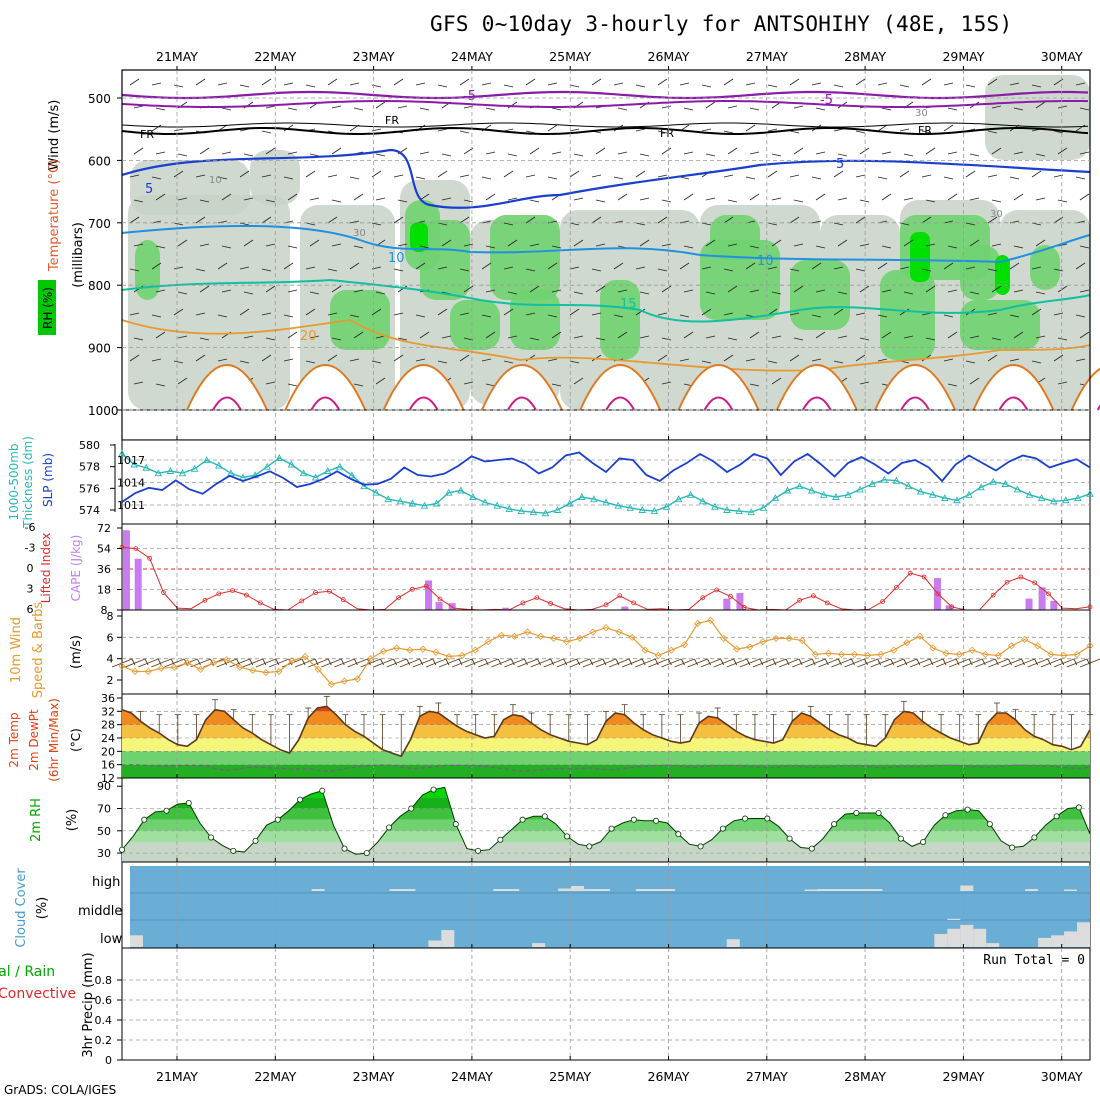 The height and width of the screenshot is (1100, 1100). What do you see at coordinates (1062, 56) in the screenshot?
I see `date-label-top: 30MAY` at bounding box center [1062, 56].